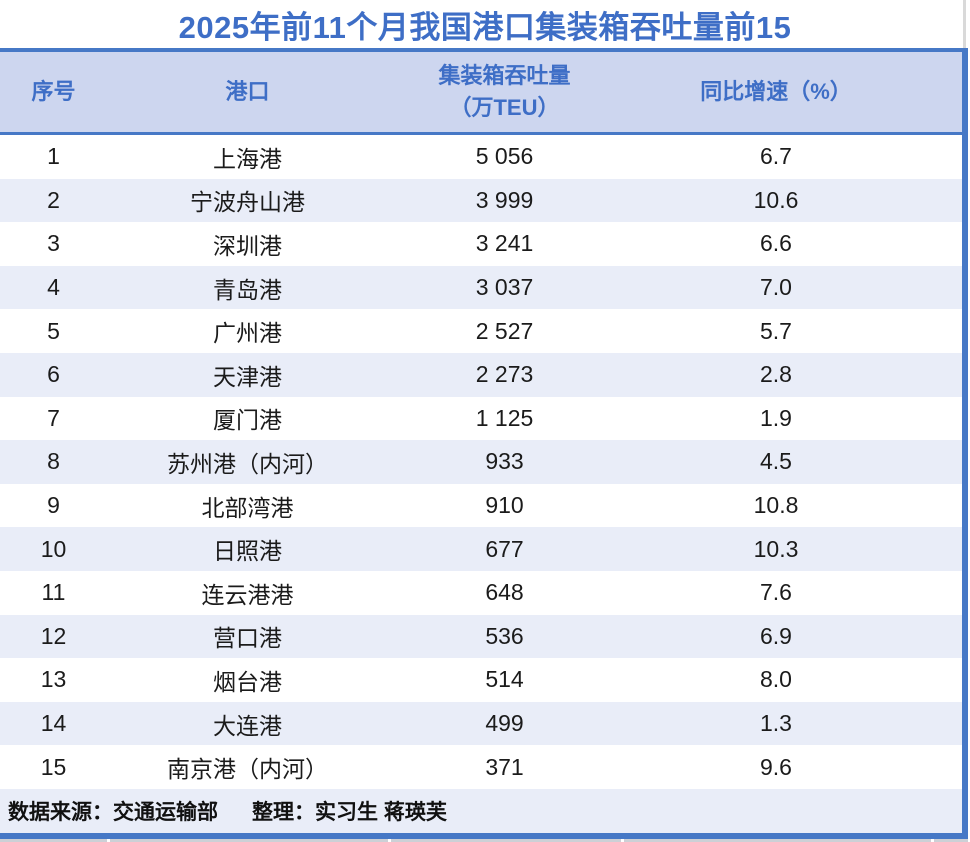 This screenshot has height=842, width=970. I want to click on next-table-cropped-edge, so click(485, 840).